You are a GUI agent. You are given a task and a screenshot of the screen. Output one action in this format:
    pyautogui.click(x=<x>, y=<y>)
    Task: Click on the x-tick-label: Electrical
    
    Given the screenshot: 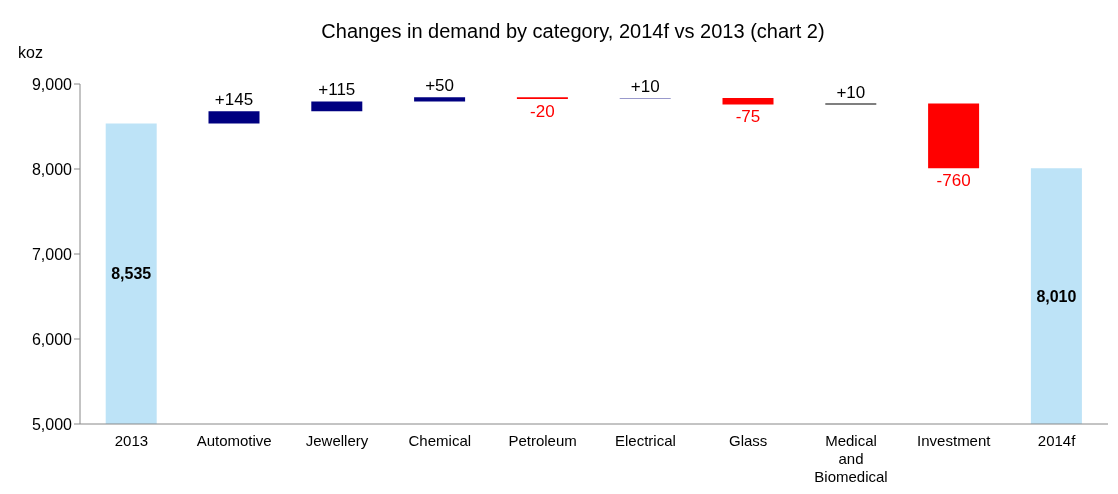 What is the action you would take?
    pyautogui.click(x=645, y=440)
    